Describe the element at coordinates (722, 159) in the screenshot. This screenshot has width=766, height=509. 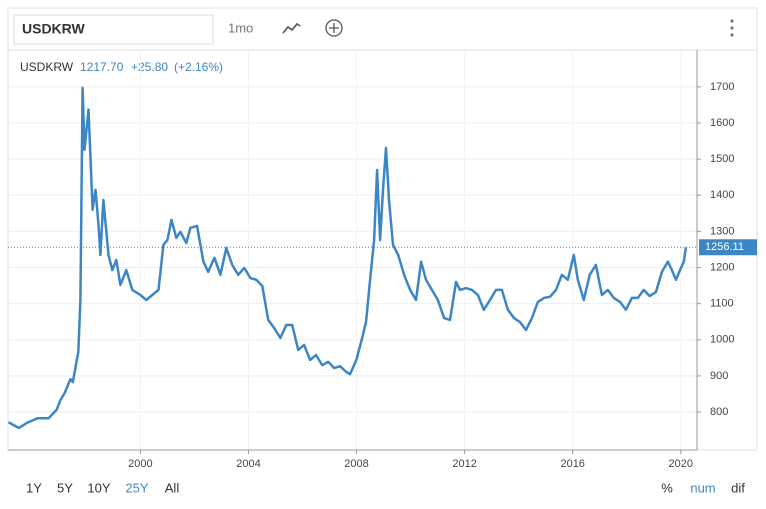
I see `y-tick-label: 1500` at that location.